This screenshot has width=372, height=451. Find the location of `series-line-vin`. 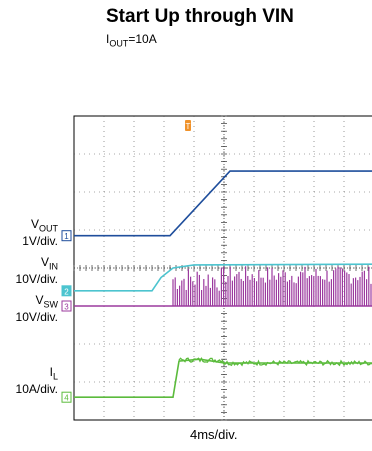

series-line-vin is located at coordinates (223, 277).